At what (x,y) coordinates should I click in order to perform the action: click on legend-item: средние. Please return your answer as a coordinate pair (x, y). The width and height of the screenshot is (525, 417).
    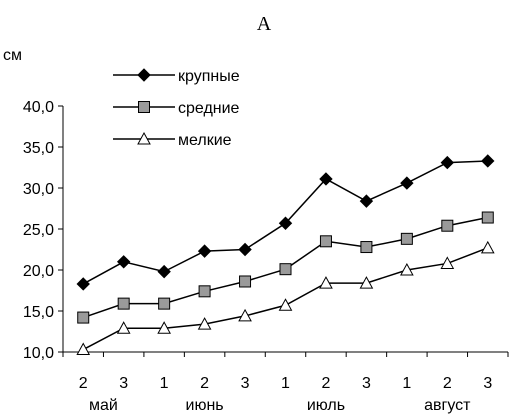
    Looking at the image, I should click on (176, 108).